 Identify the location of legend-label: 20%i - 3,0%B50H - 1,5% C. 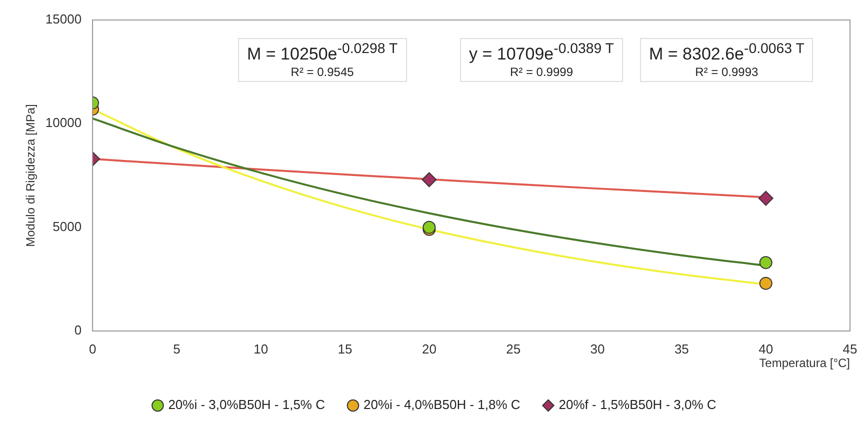
(246, 404).